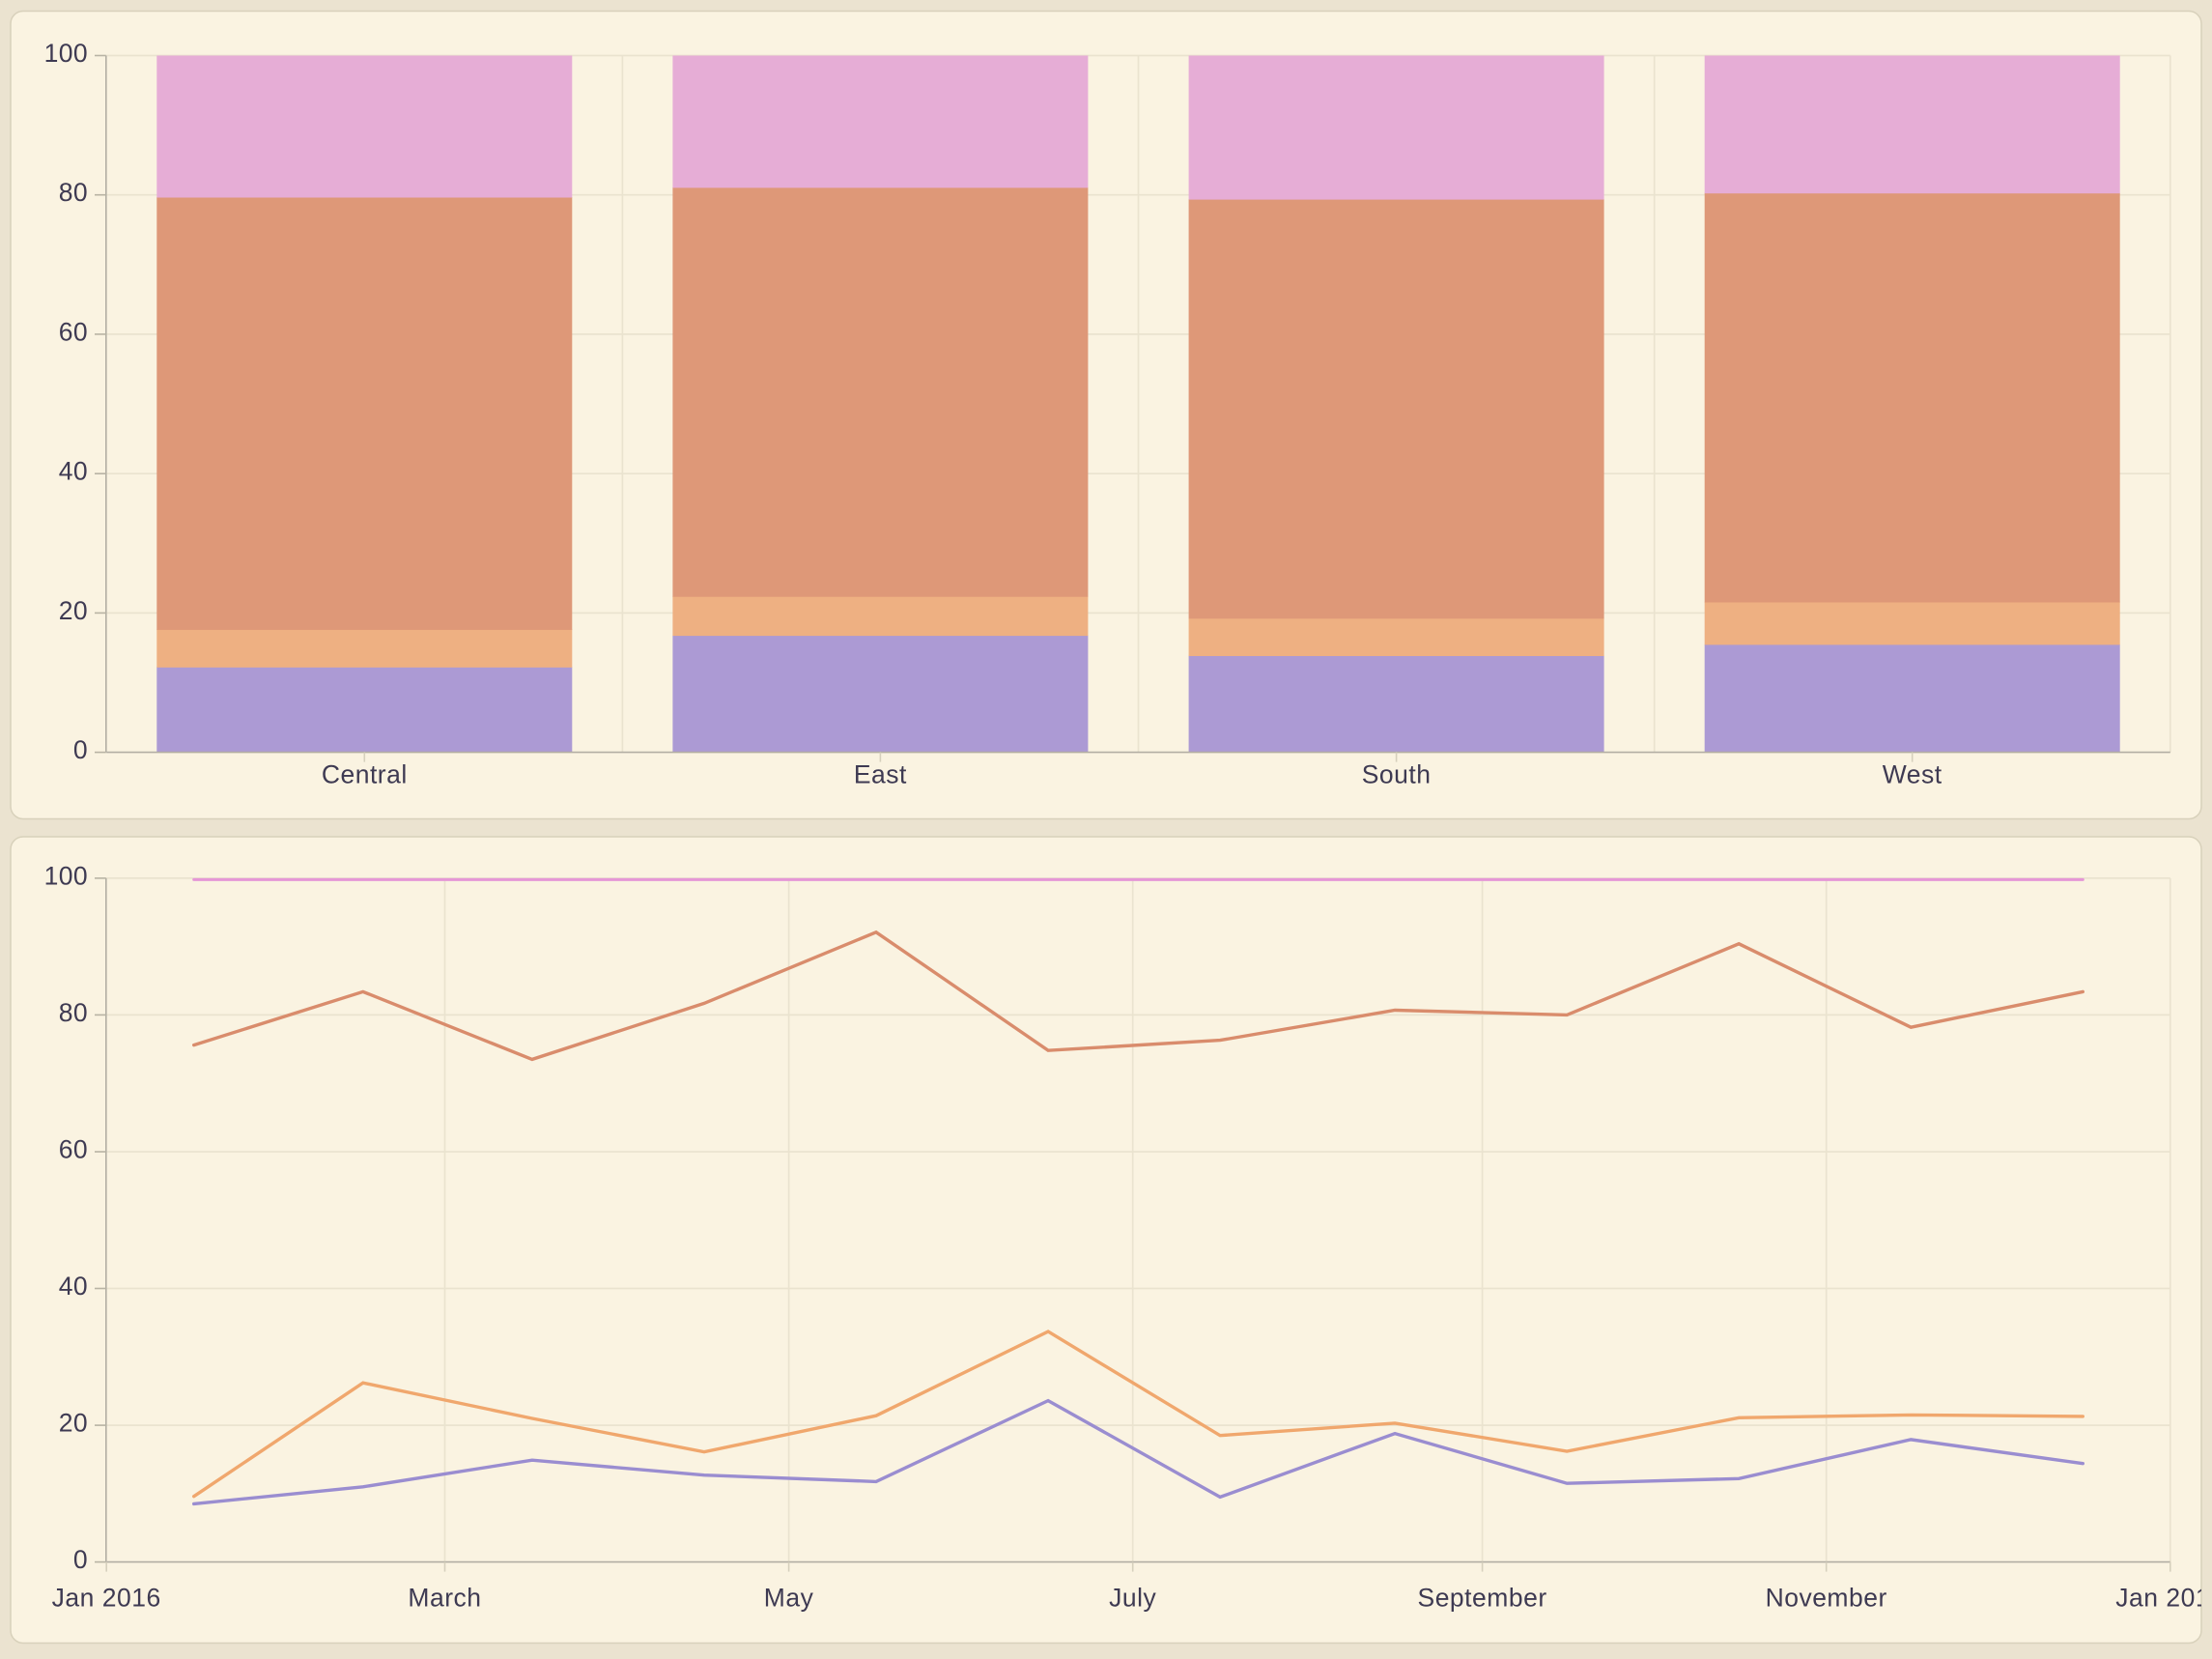 The image size is (2212, 1659). Describe the element at coordinates (1482, 1598) in the screenshot. I see `svg-text: September` at that location.